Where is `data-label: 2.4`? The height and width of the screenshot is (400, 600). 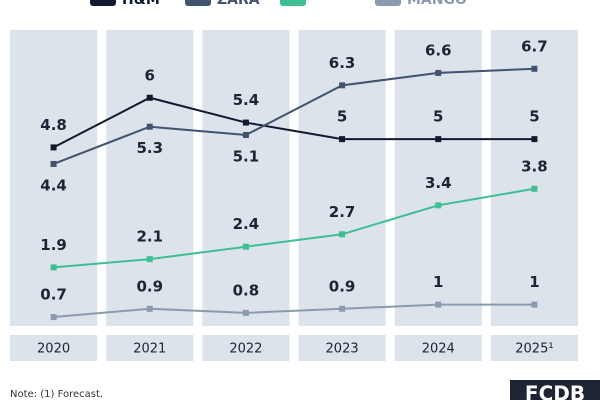 data-label: 2.4 is located at coordinates (246, 224).